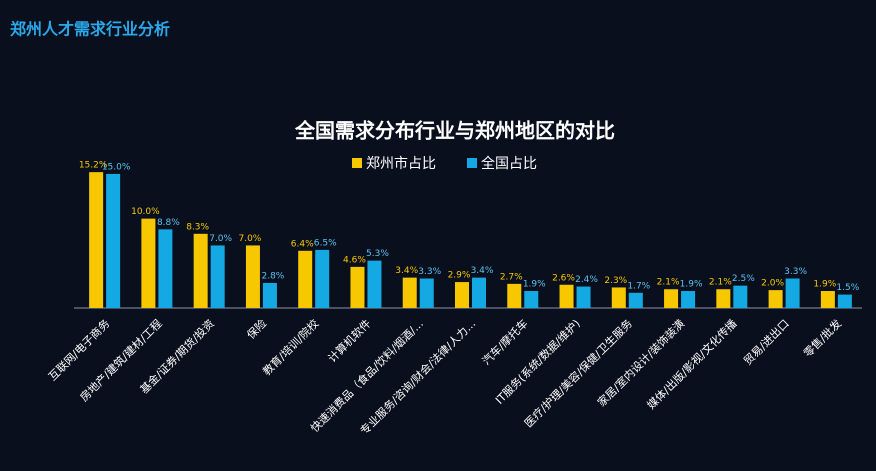 The image size is (876, 471). I want to click on chart-title: 全国需求分布行业与郑州地区的对比, so click(454, 131).